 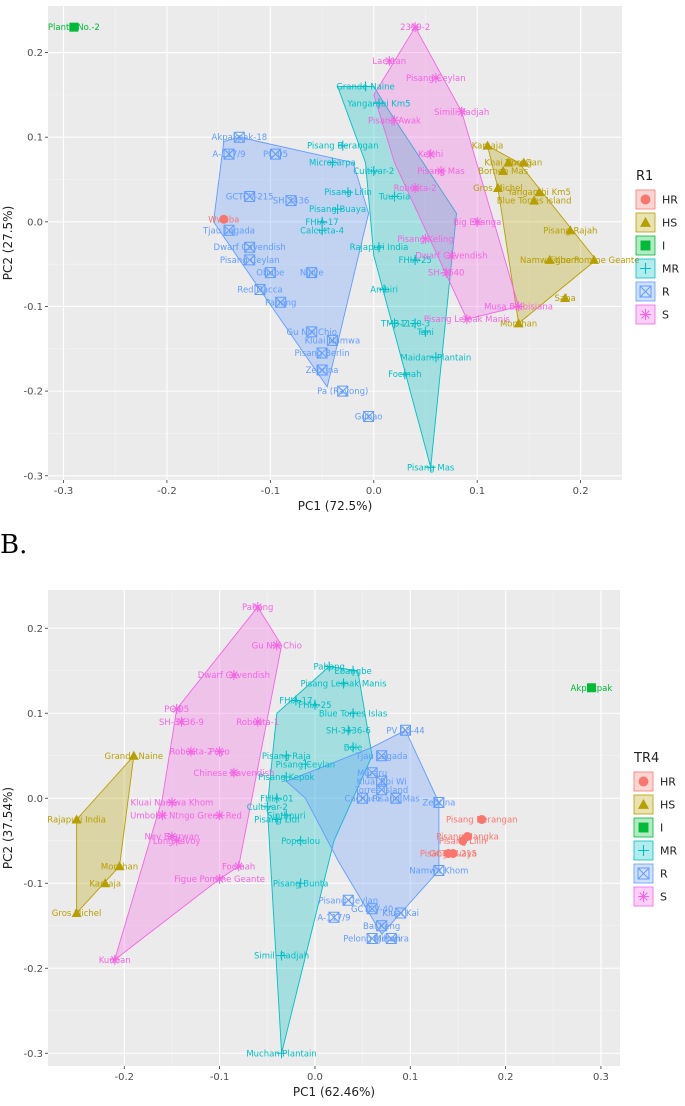 What do you see at coordinates (661, 828) in the screenshot?
I see `legend-label-i: I` at bounding box center [661, 828].